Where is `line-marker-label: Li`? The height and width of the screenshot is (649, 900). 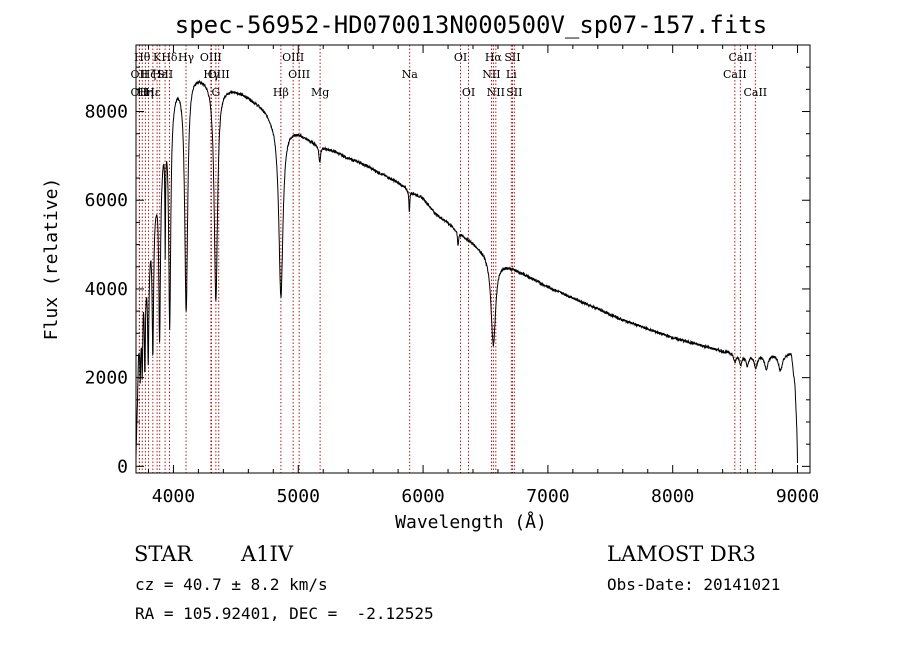 line-marker-label: Li is located at coordinates (511, 74).